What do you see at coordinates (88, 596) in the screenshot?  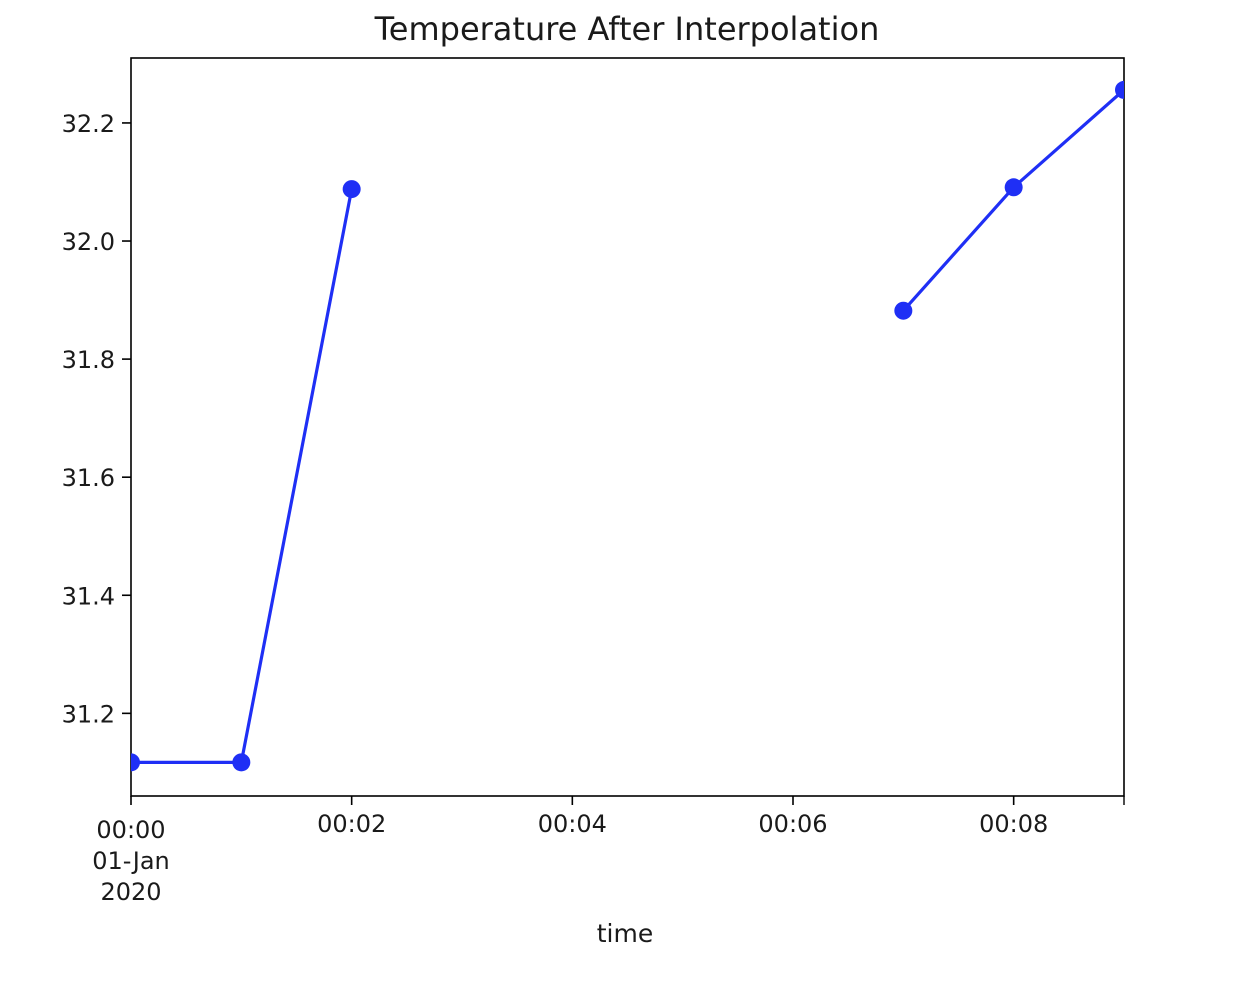 I see `y-tick-label: 31.4` at bounding box center [88, 596].